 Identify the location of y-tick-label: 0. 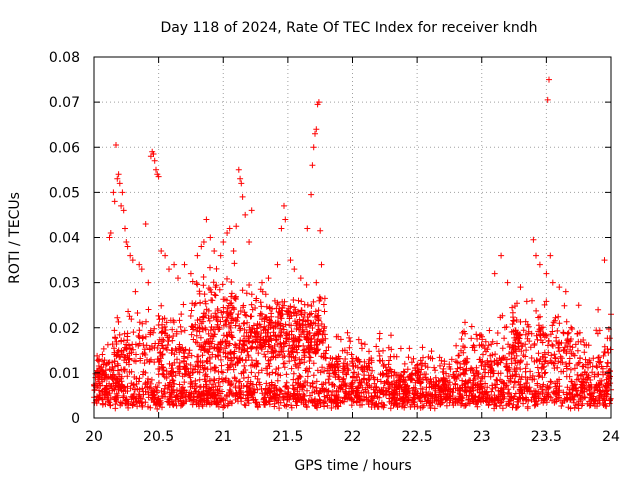
(75, 419).